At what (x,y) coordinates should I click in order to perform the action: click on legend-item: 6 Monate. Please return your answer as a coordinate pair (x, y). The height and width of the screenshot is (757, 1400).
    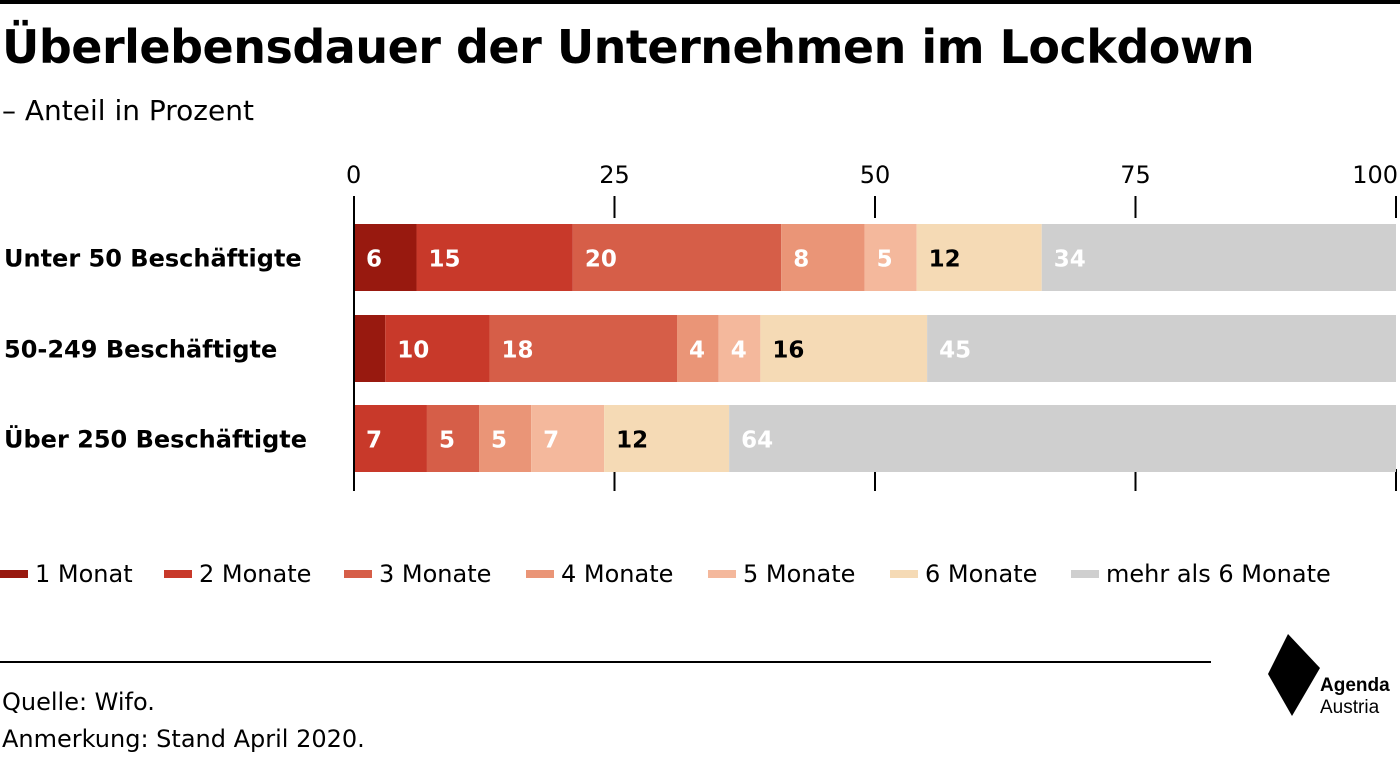
    Looking at the image, I should click on (963, 574).